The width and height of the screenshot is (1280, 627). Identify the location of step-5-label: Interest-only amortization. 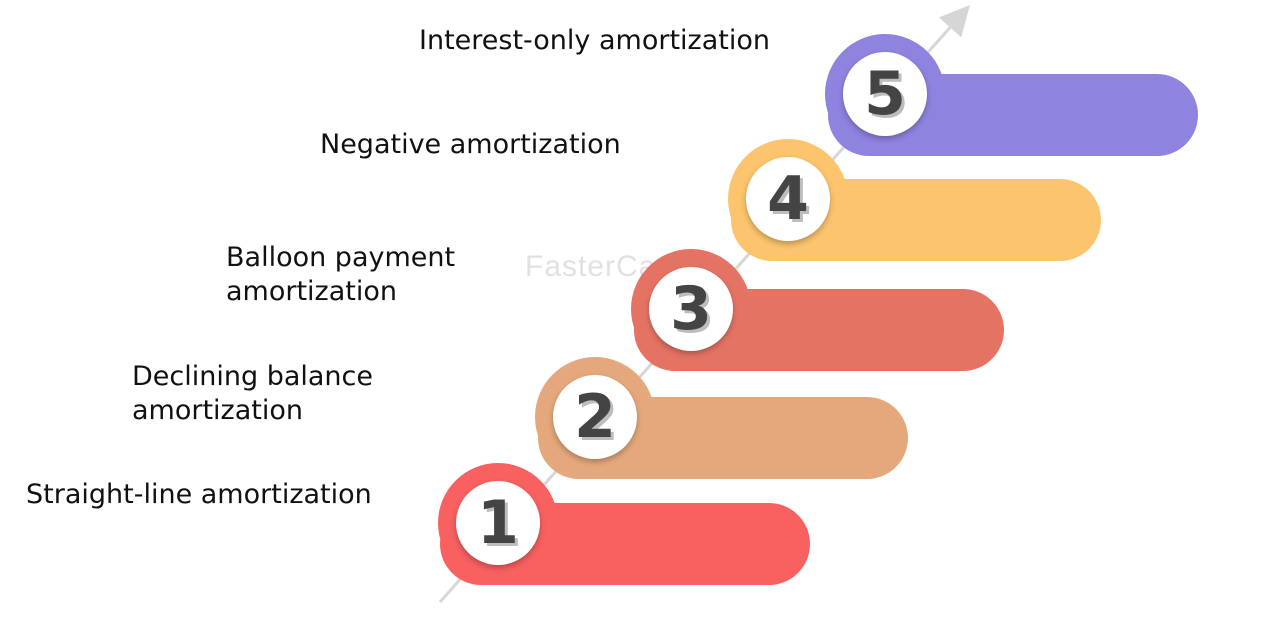
(594, 41).